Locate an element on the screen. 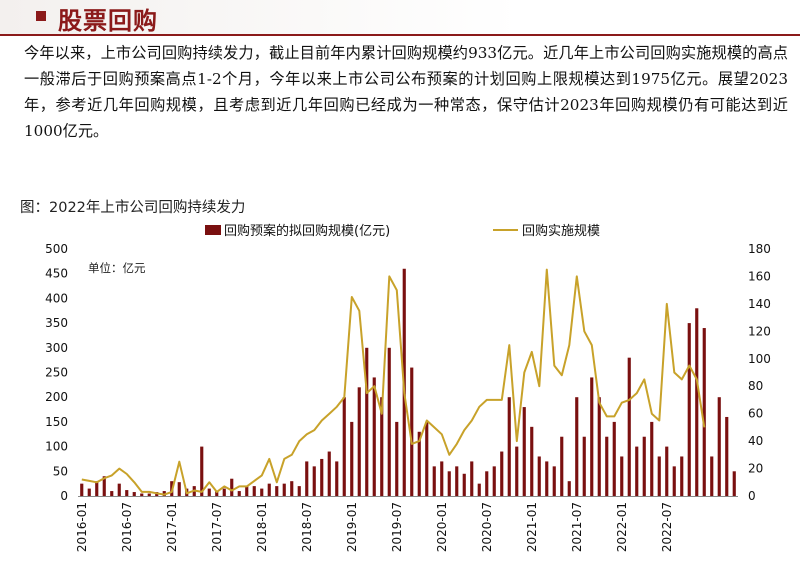 The image size is (800, 573). x-tick-label: 2022-07 is located at coordinates (667, 527).